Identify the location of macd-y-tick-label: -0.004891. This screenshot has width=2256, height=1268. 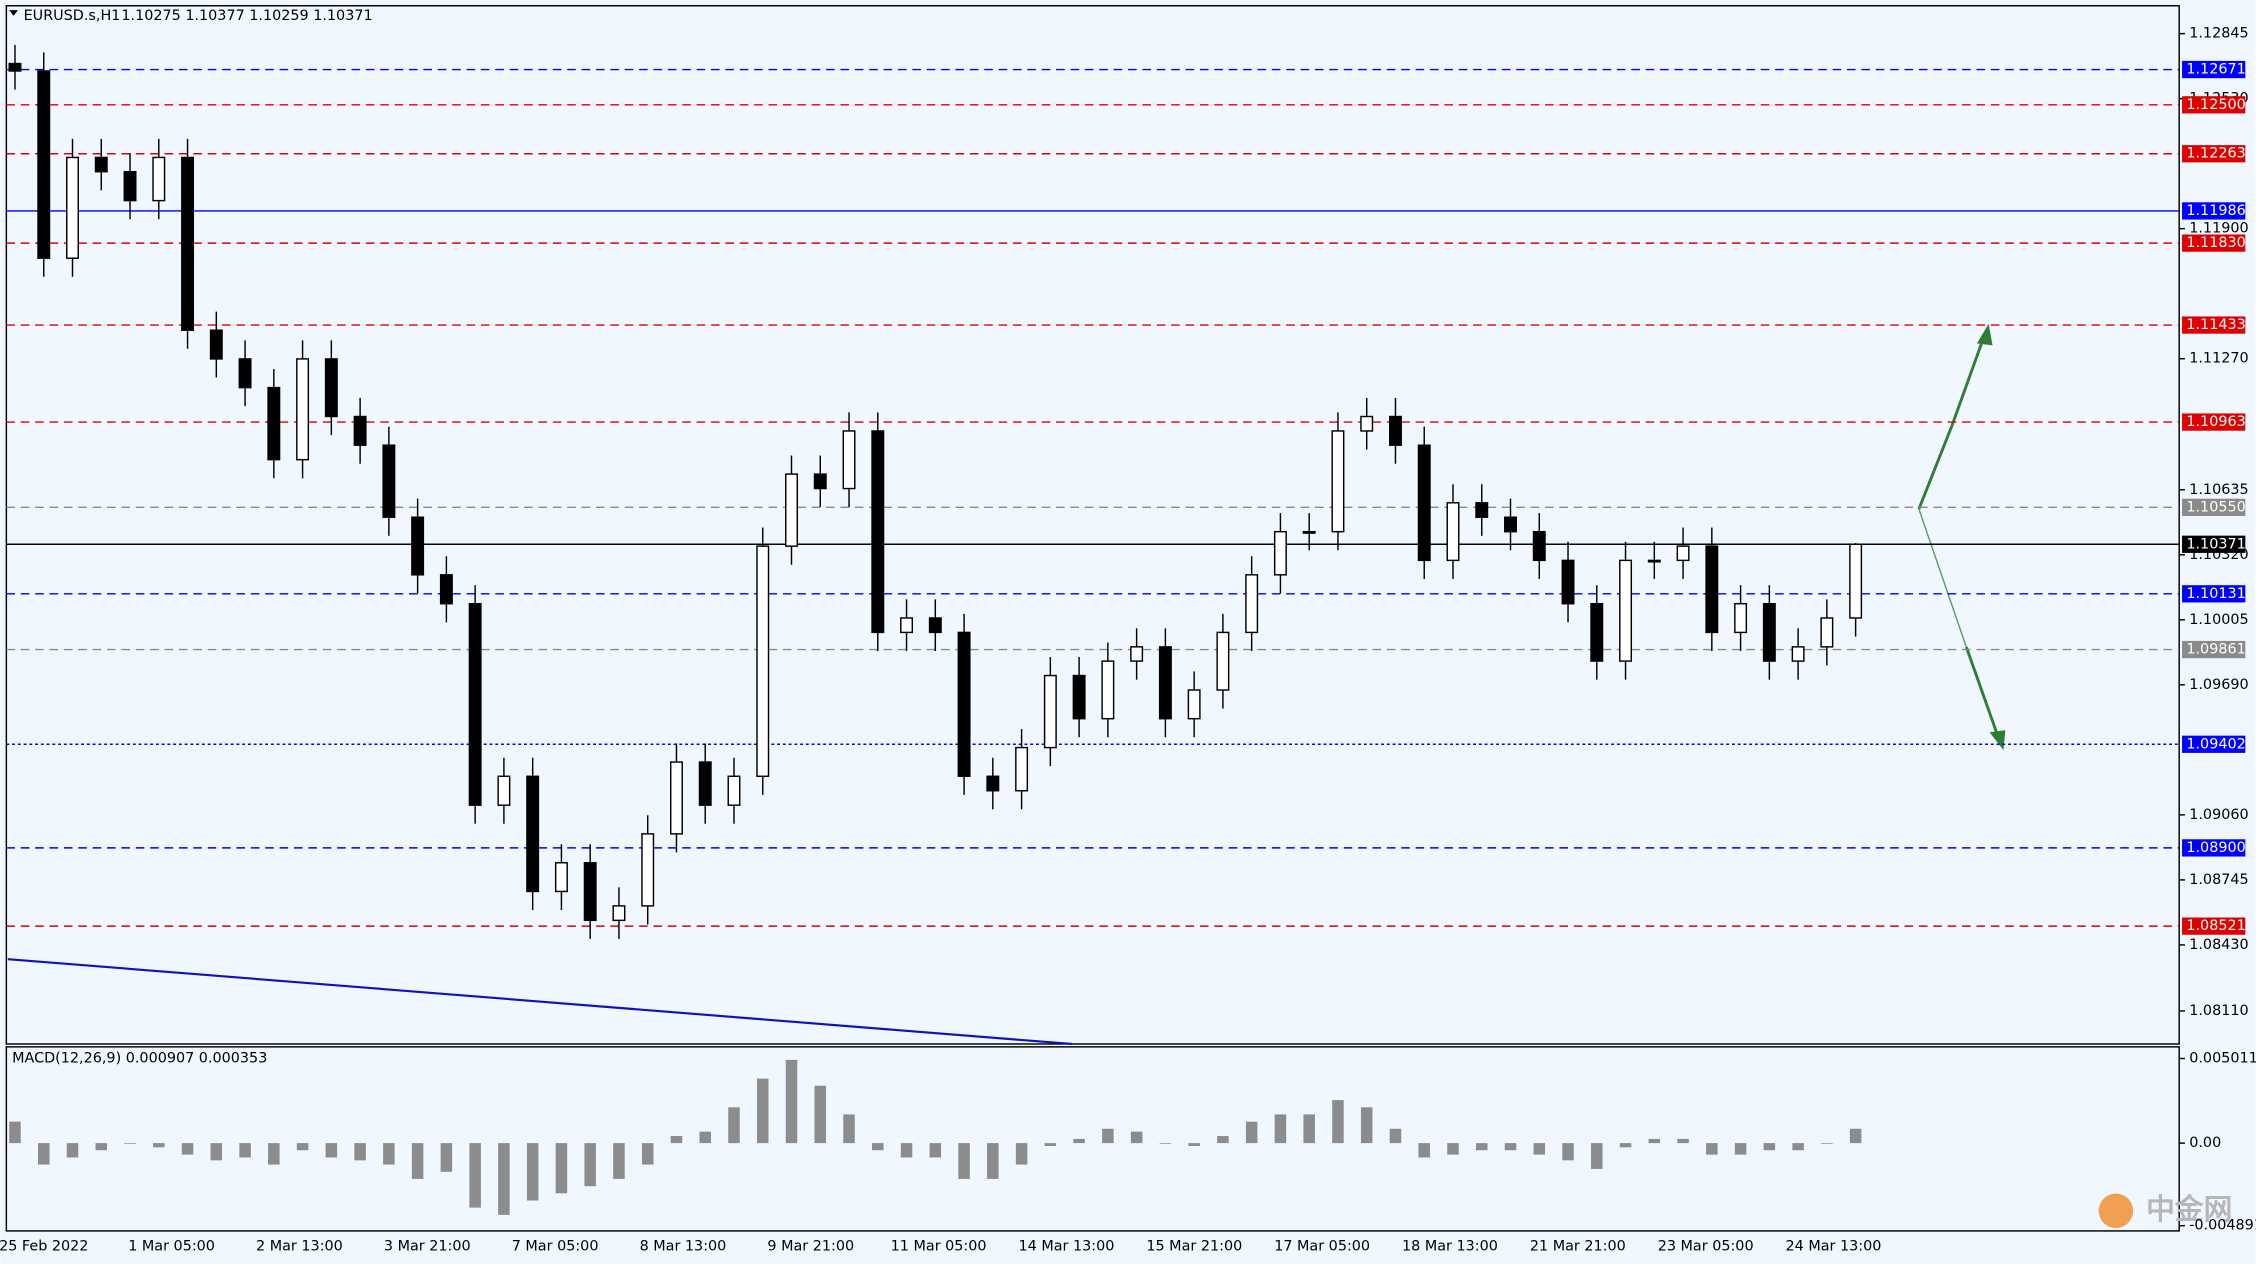
(2222, 1226).